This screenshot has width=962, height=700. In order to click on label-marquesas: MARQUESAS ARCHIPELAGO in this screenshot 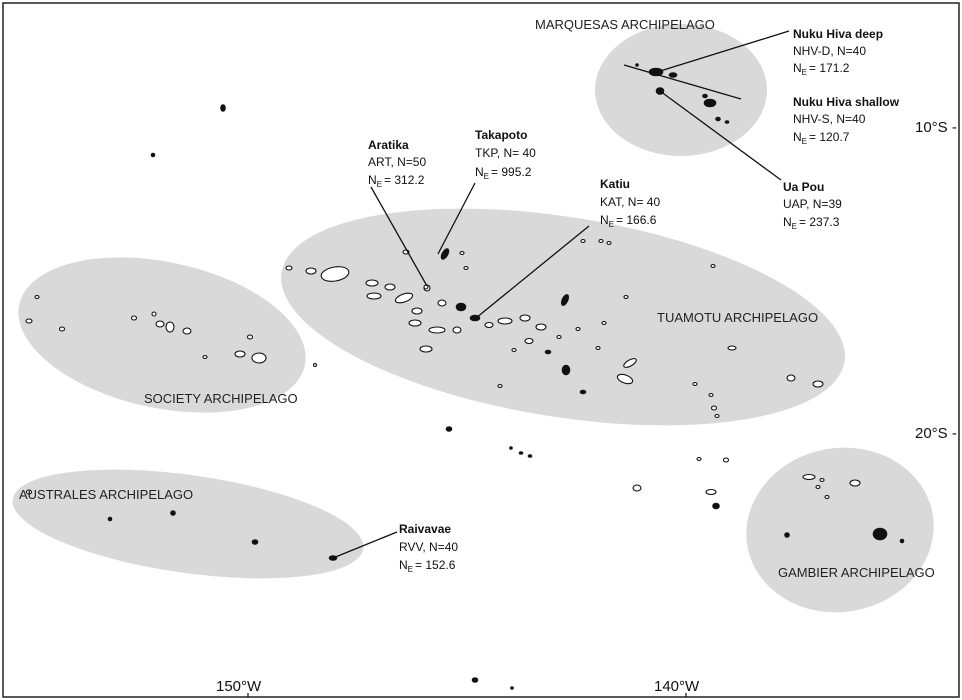, I will do `click(625, 24)`.